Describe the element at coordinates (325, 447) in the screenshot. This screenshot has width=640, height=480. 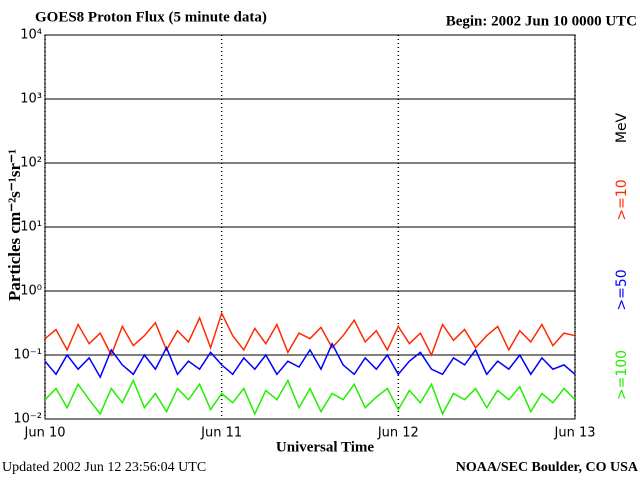
I see `x-axis-label: Universal Time` at that location.